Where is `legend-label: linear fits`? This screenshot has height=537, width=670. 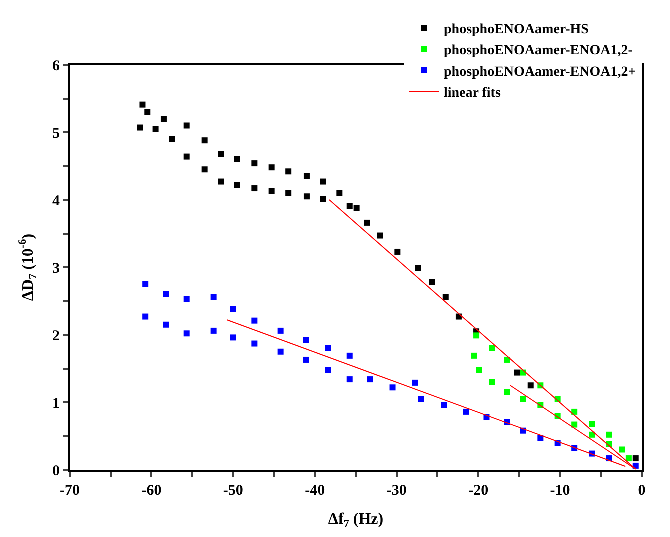 legend-label: linear fits is located at coordinates (473, 94).